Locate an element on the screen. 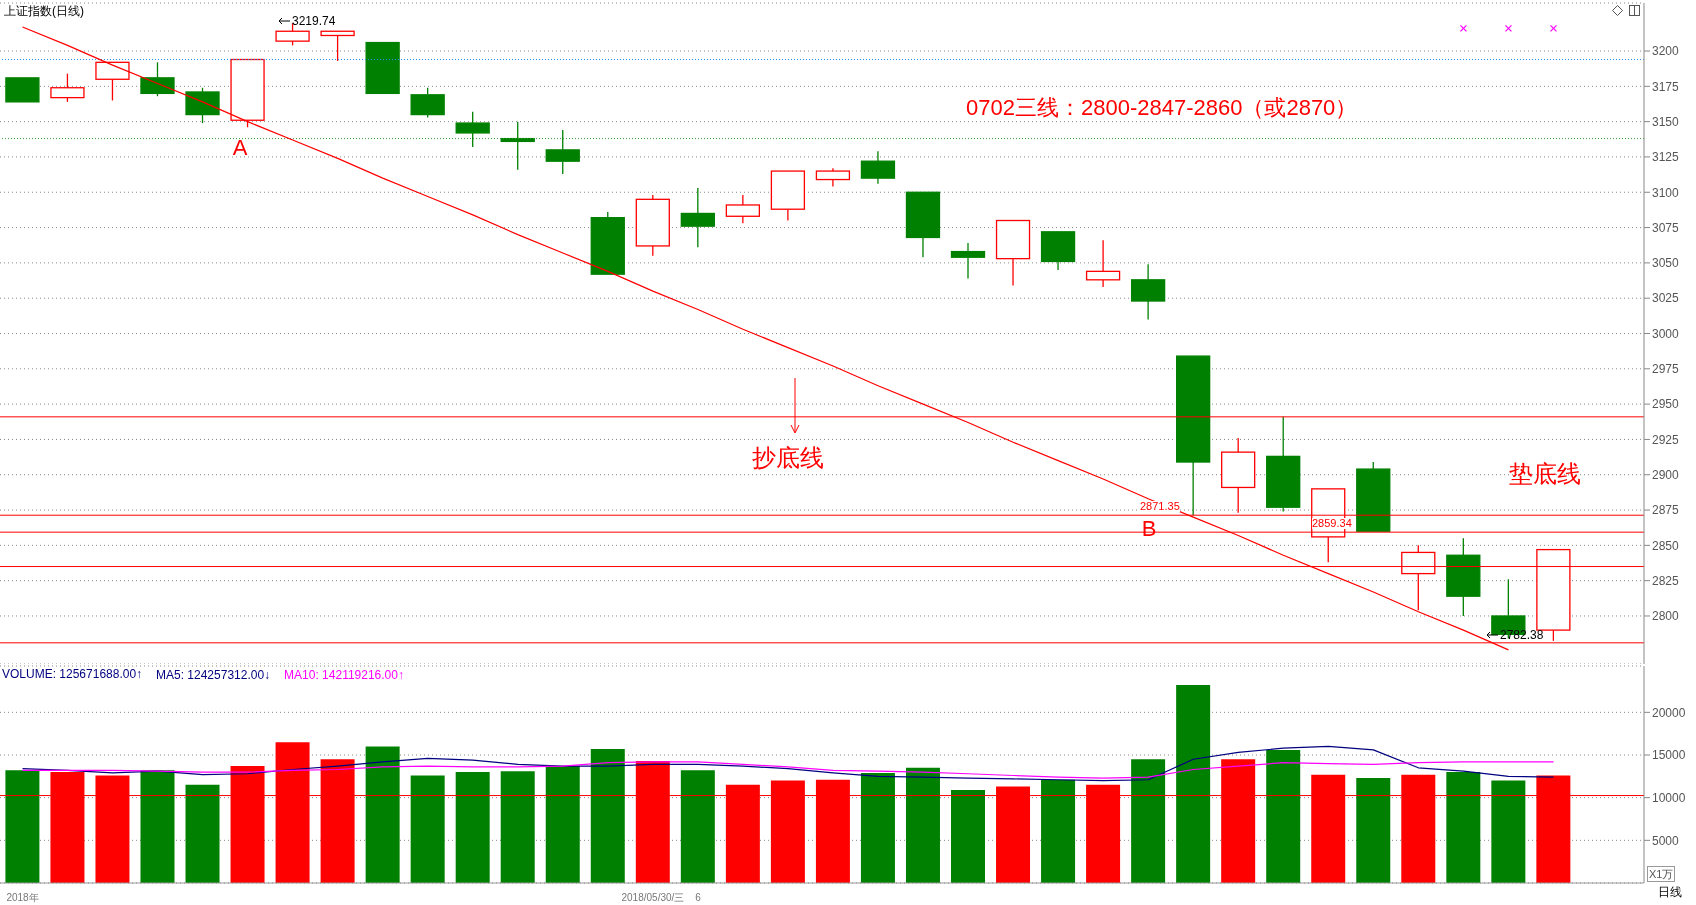  annotation: 2782.38 is located at coordinates (1522, 634).